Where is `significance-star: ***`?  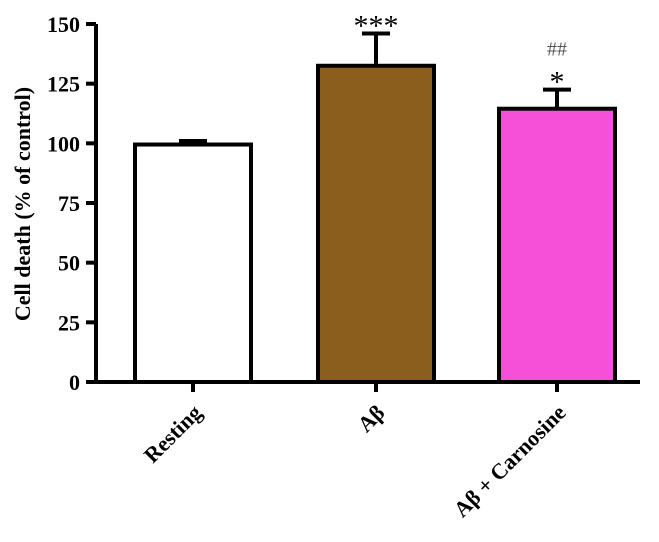 significance-star: *** is located at coordinates (376, 26).